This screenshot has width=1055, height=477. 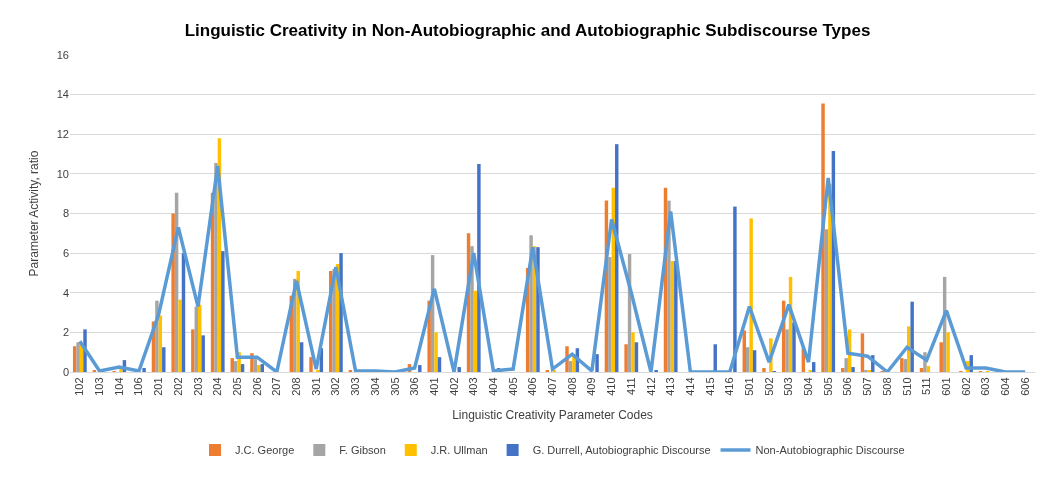 I want to click on x-tick-label: 302, so click(x=335, y=386).